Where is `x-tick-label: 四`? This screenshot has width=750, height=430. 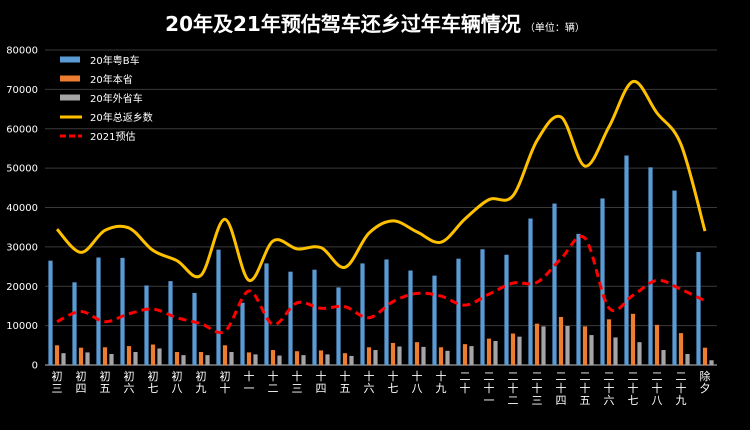 x-tick-label: 四 is located at coordinates (561, 400).